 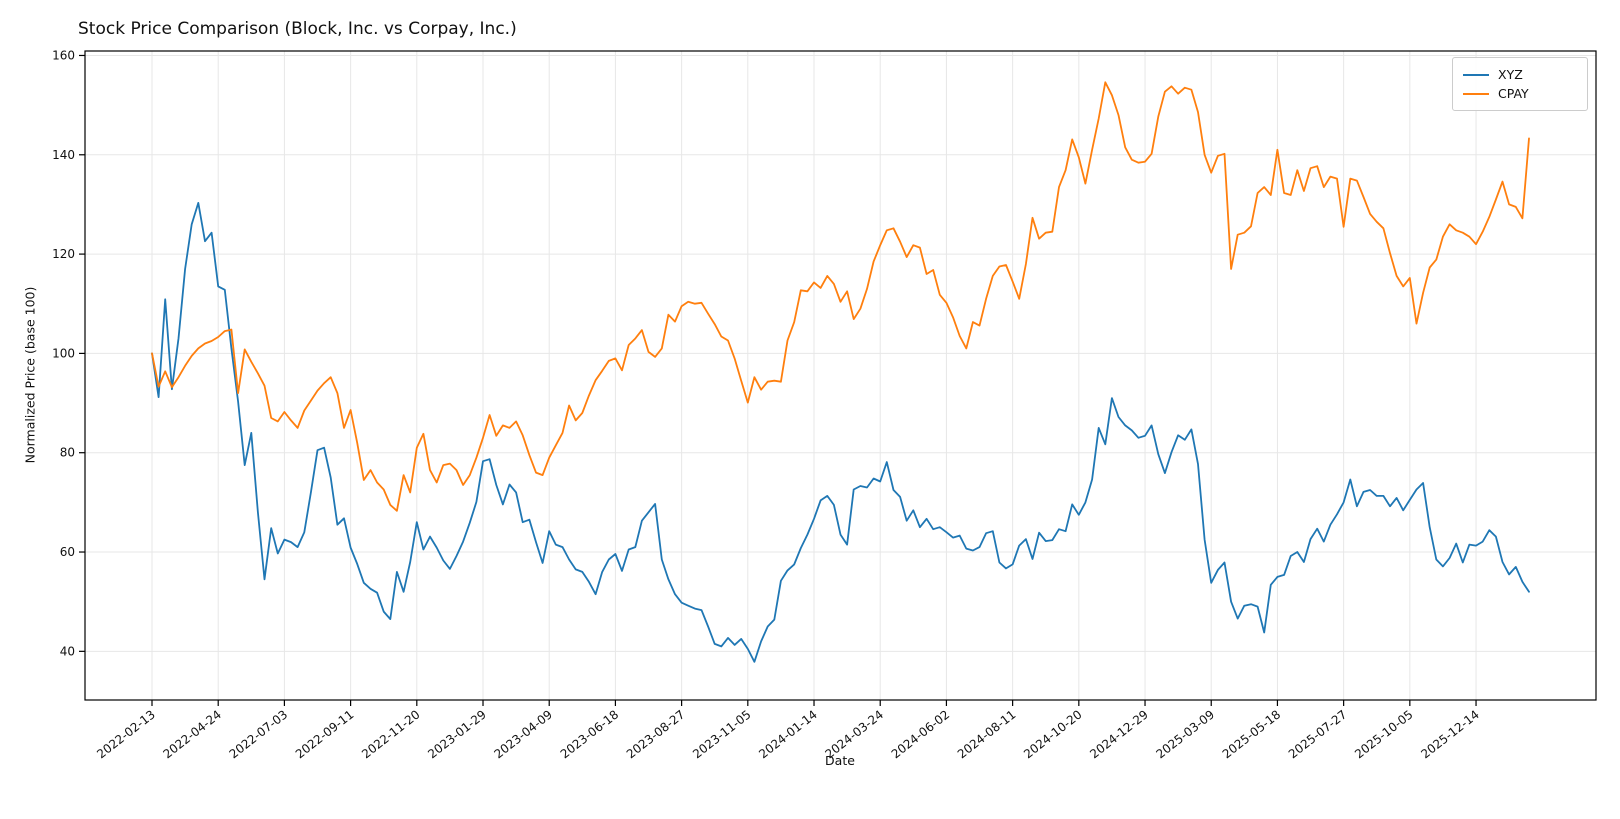 What do you see at coordinates (840, 760) in the screenshot?
I see `x-axis-label: Date` at bounding box center [840, 760].